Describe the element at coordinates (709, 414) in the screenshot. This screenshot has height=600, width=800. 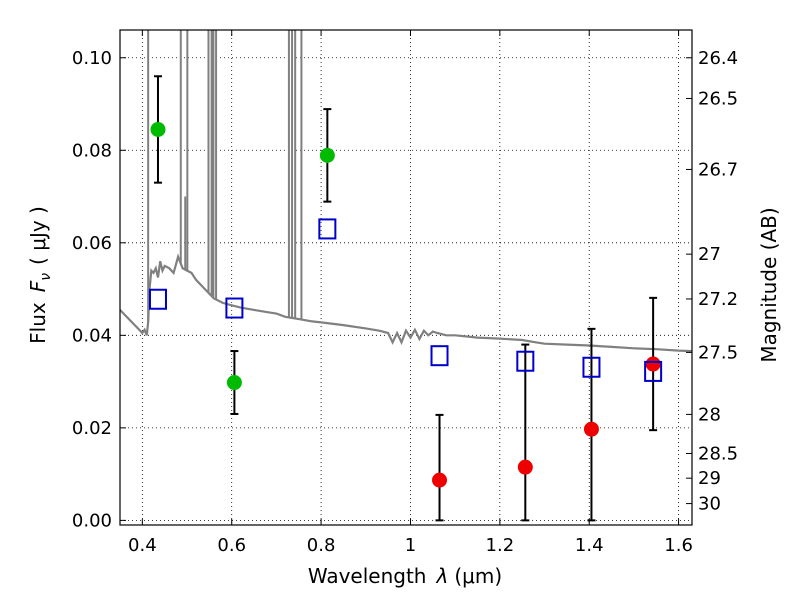
I see `y2-tick-label: 28` at that location.